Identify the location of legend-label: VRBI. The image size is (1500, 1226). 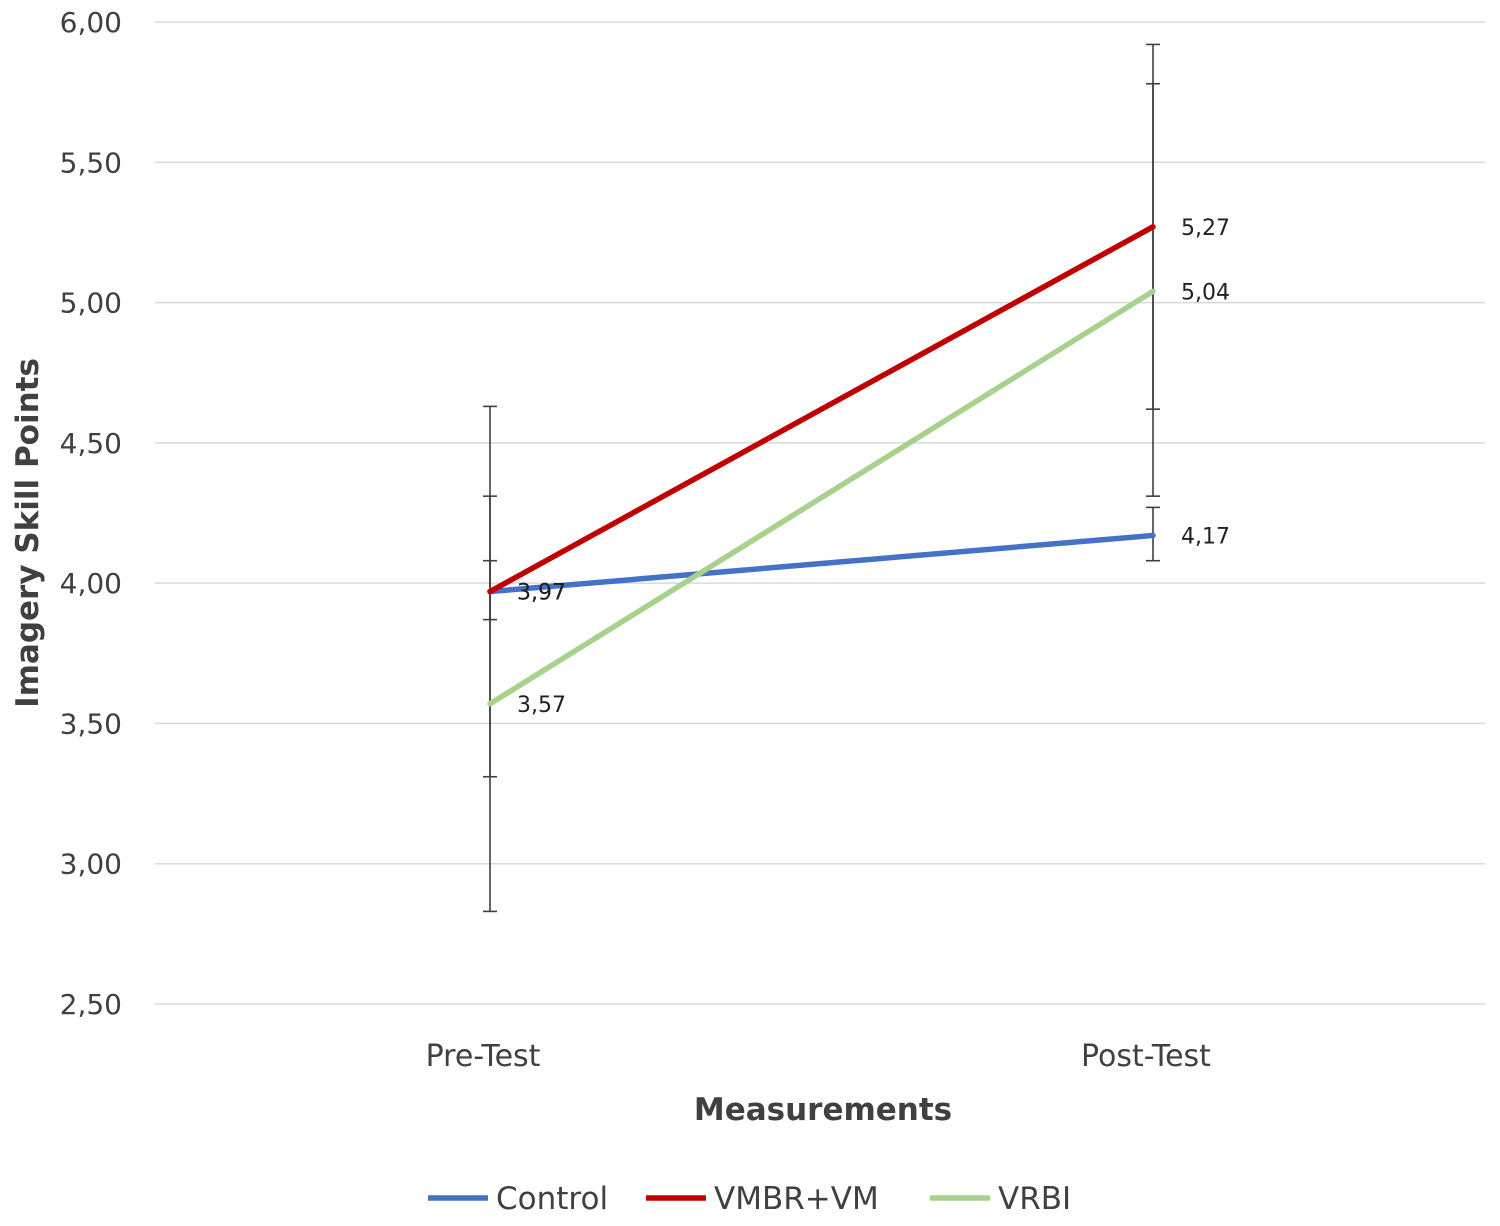
(1034, 1199).